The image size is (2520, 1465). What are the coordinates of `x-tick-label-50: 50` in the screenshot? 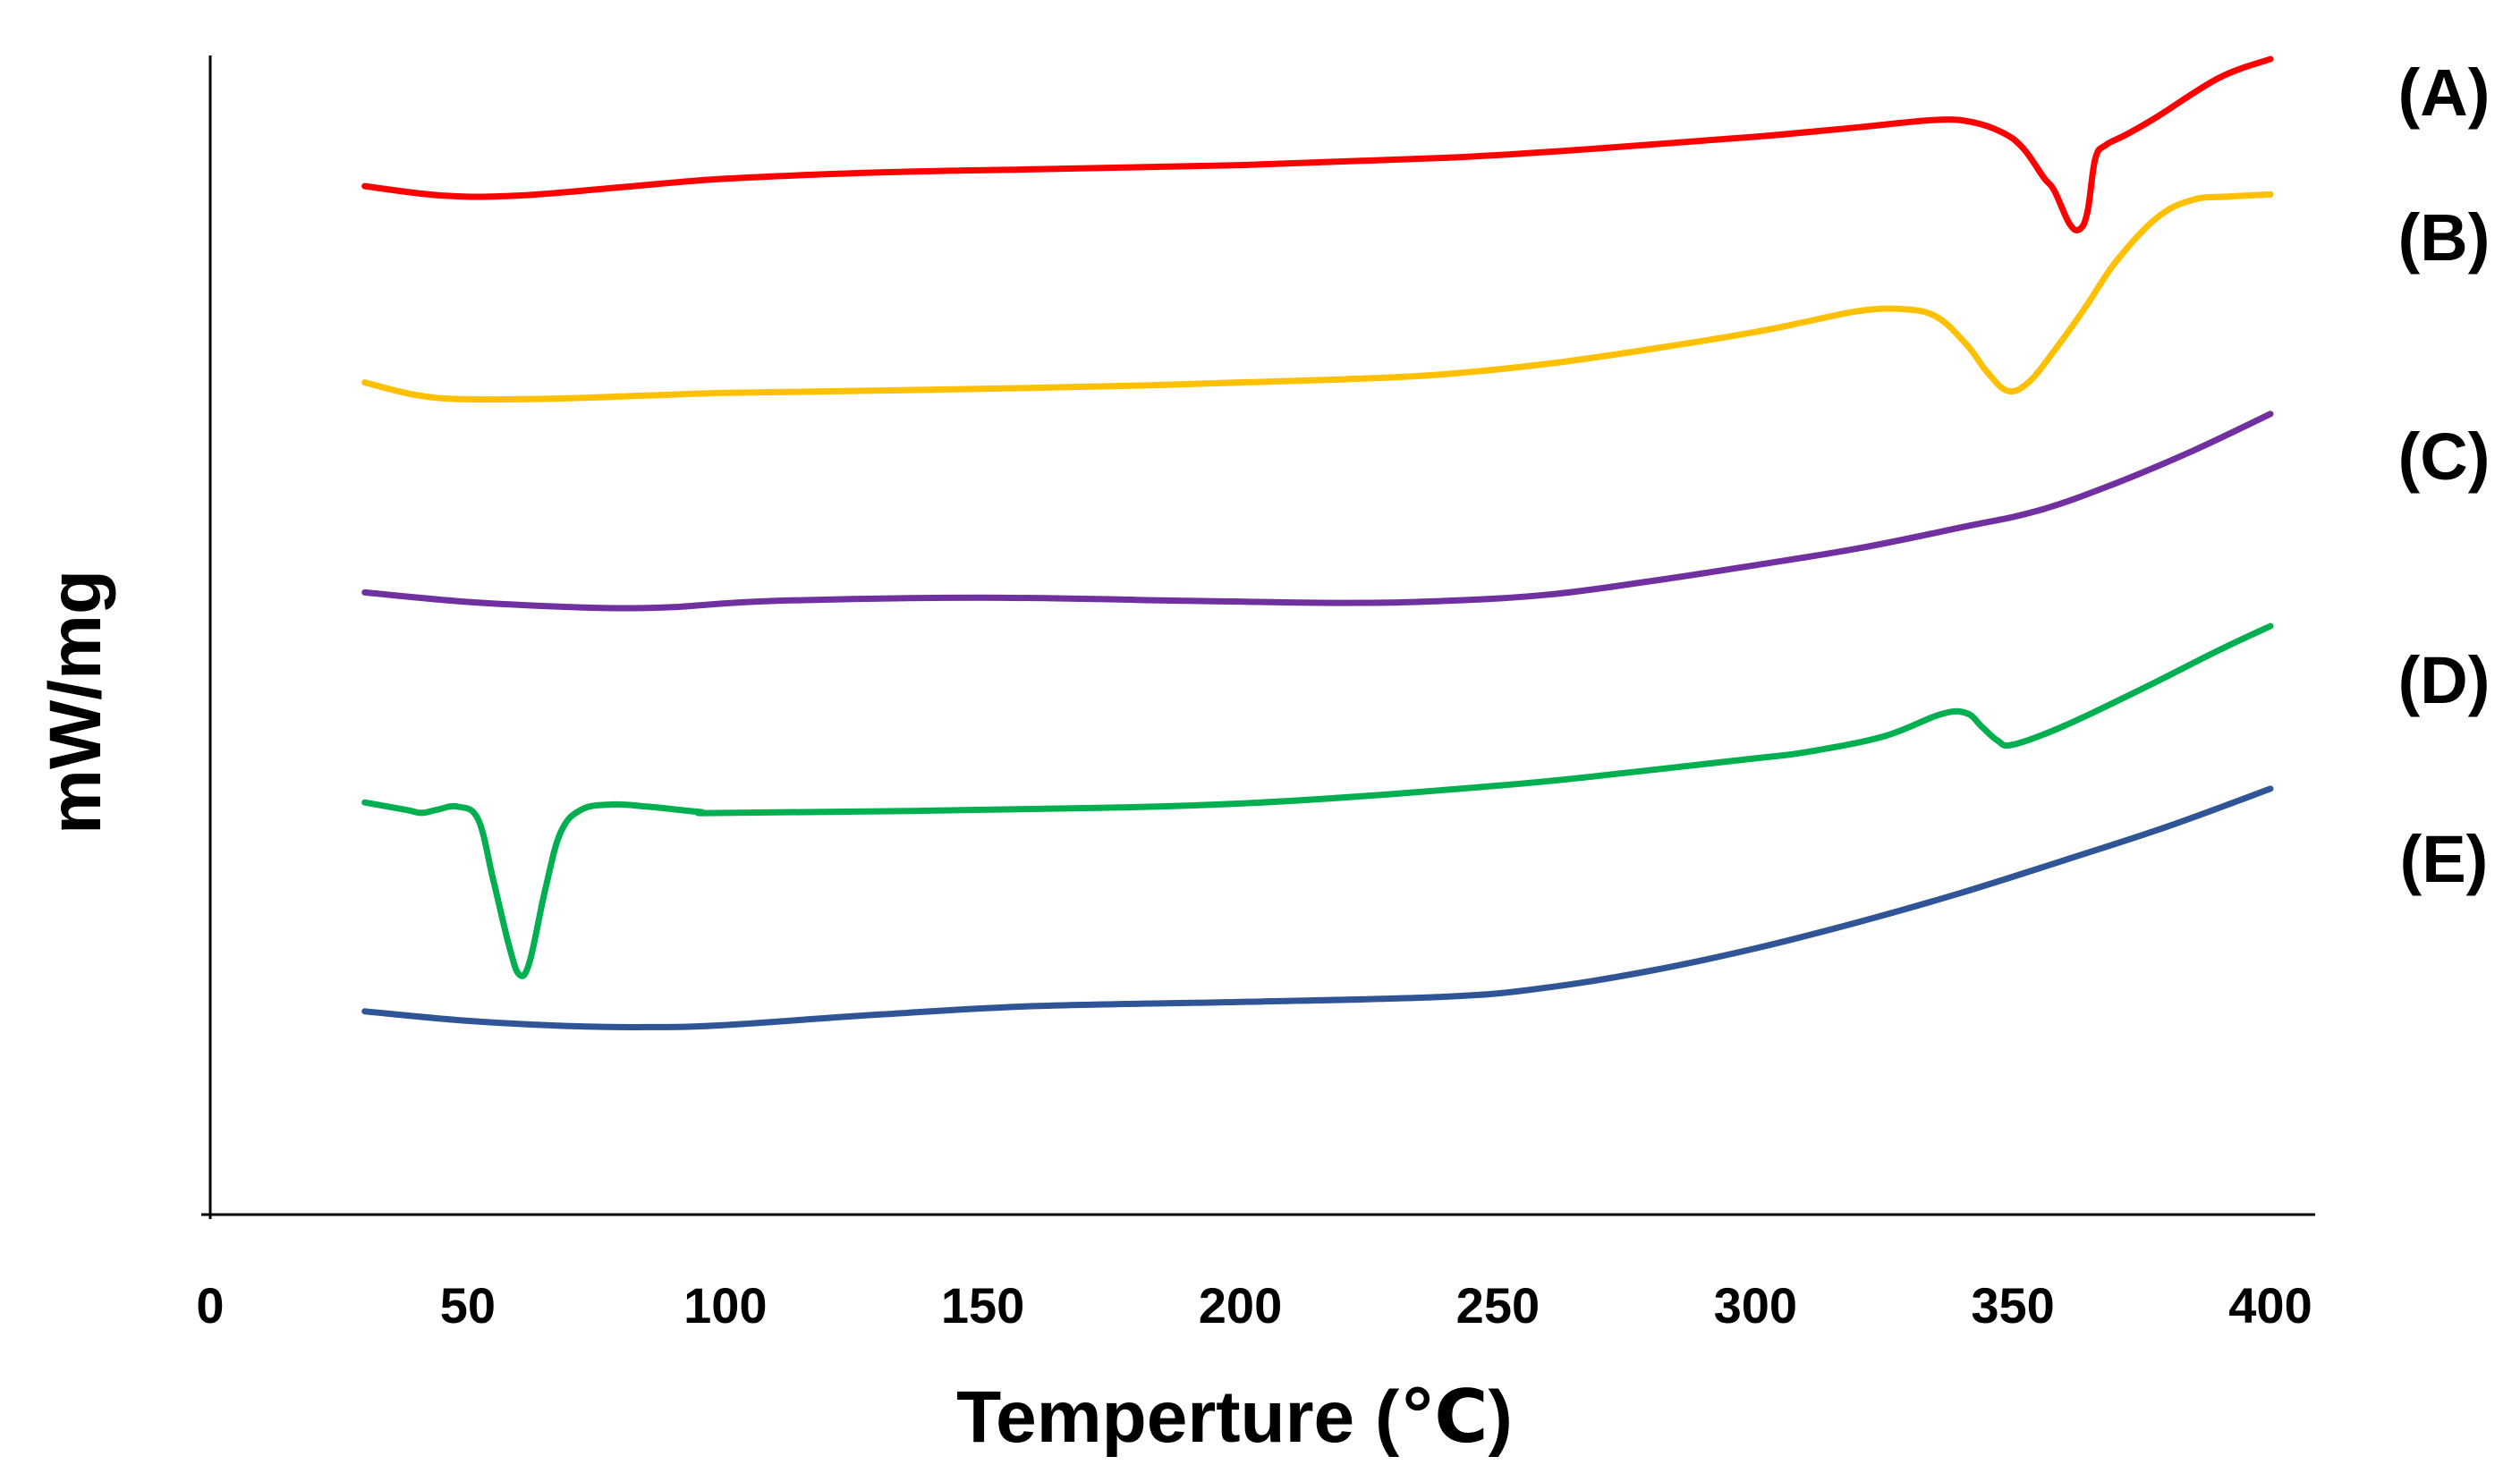 It's located at (468, 1305).